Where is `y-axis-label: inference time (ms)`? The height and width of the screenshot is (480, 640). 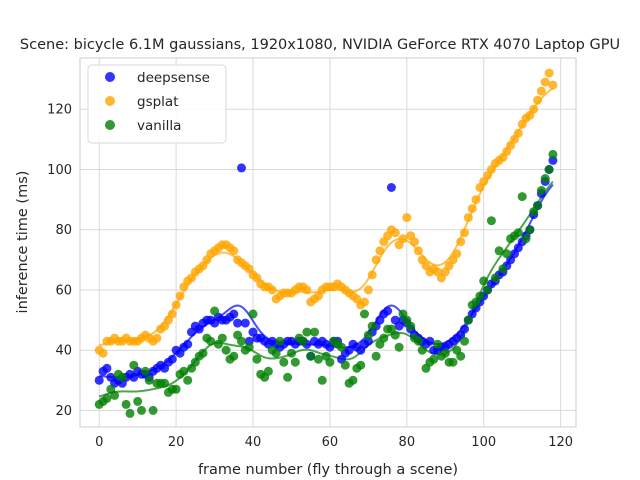
y-axis-label: inference time (ms) is located at coordinates (23, 242).